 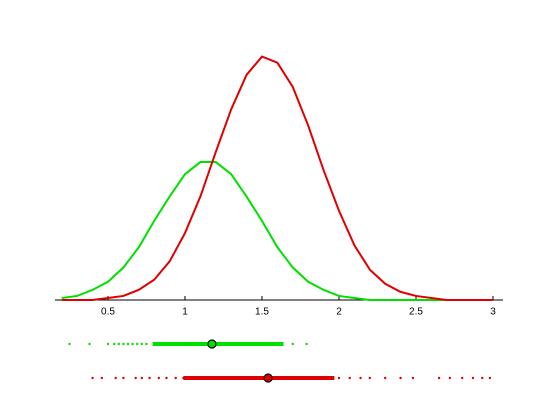 What do you see at coordinates (416, 312) in the screenshot?
I see `x-tick-label: 2.5` at bounding box center [416, 312].